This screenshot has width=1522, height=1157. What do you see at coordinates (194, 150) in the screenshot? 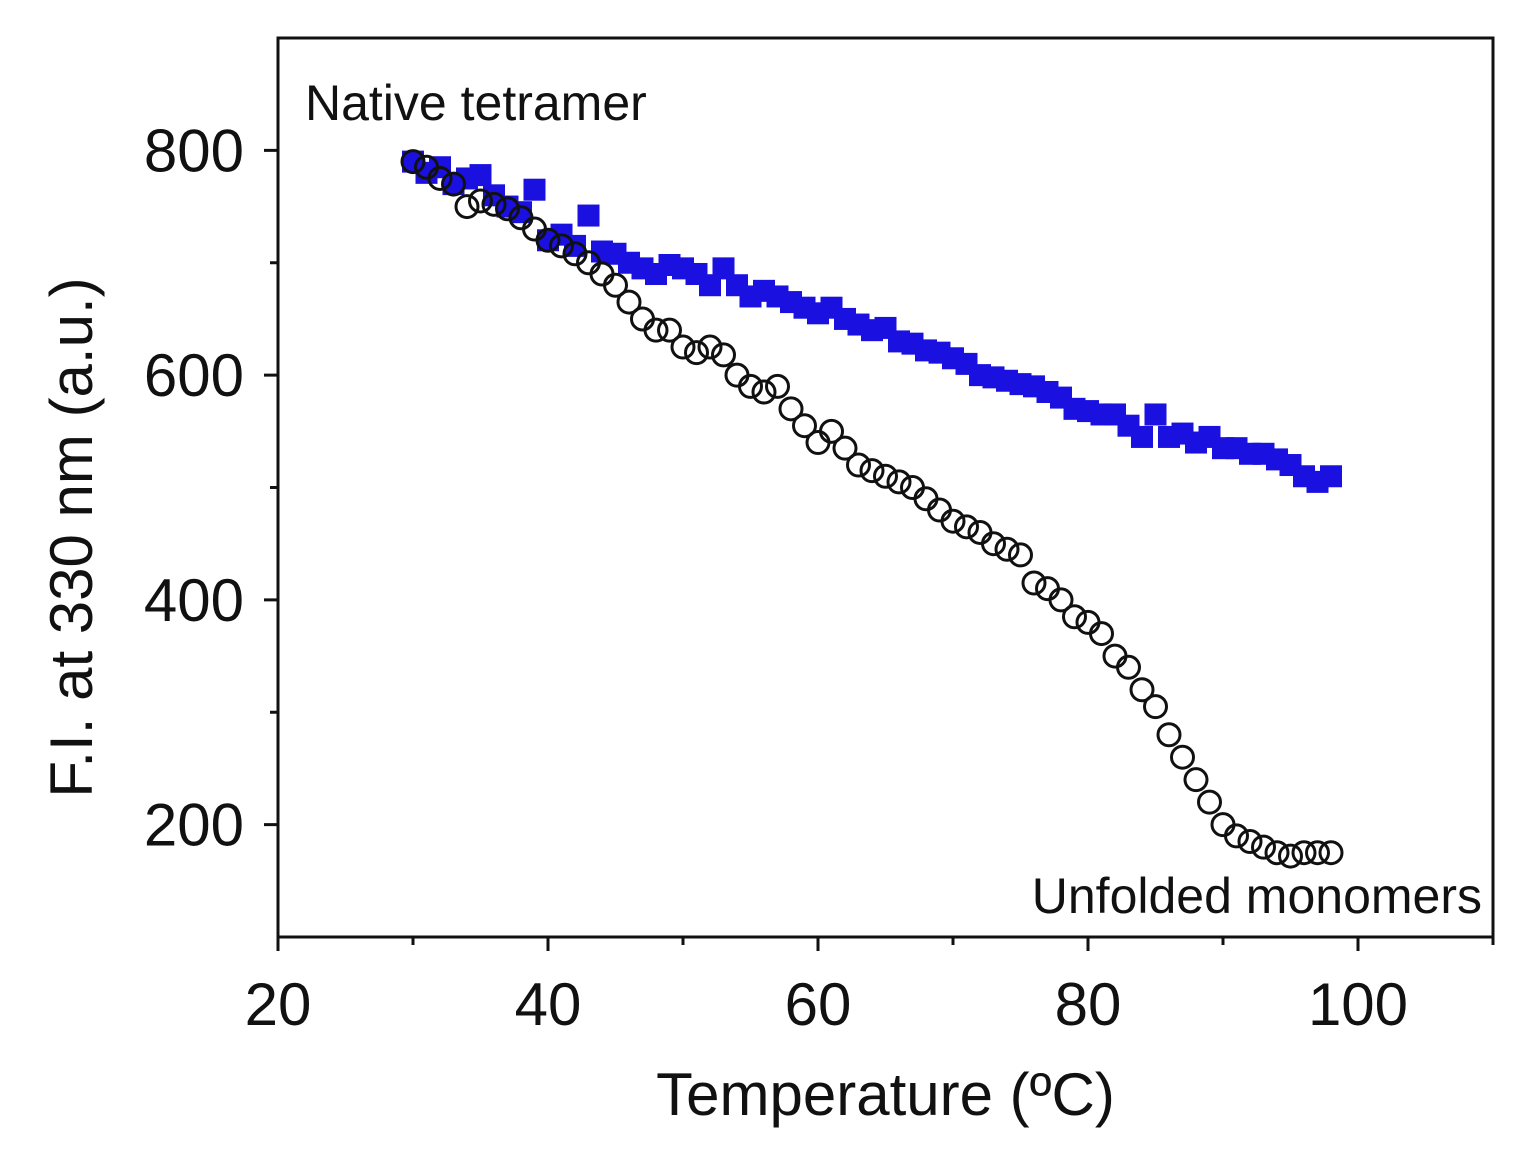
I see `y-tick-label: 800` at bounding box center [194, 150].